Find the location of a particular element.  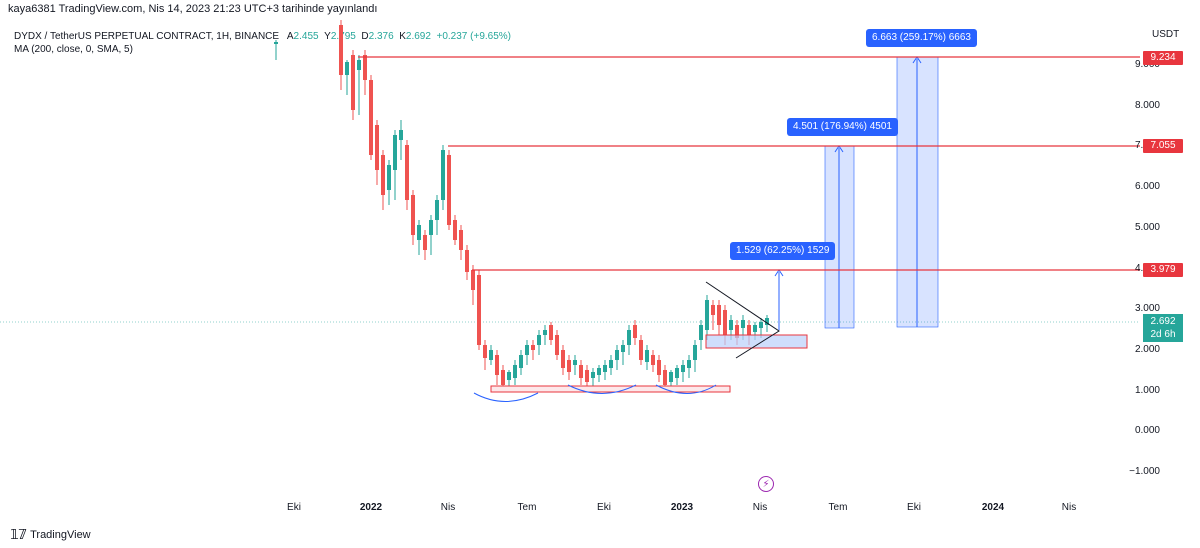

close-value: 2.692 is located at coordinates (418, 36).